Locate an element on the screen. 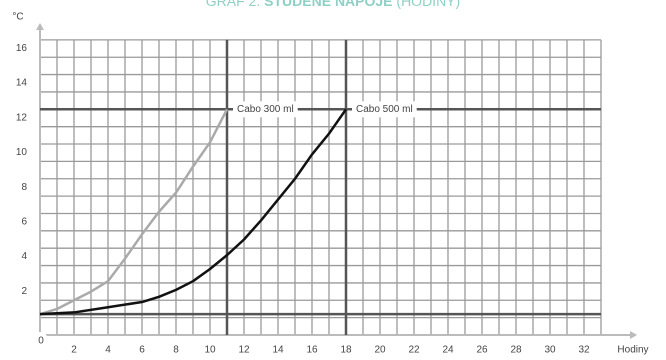 This screenshot has height=360, width=666. x-tick-label: 2 is located at coordinates (74, 350).